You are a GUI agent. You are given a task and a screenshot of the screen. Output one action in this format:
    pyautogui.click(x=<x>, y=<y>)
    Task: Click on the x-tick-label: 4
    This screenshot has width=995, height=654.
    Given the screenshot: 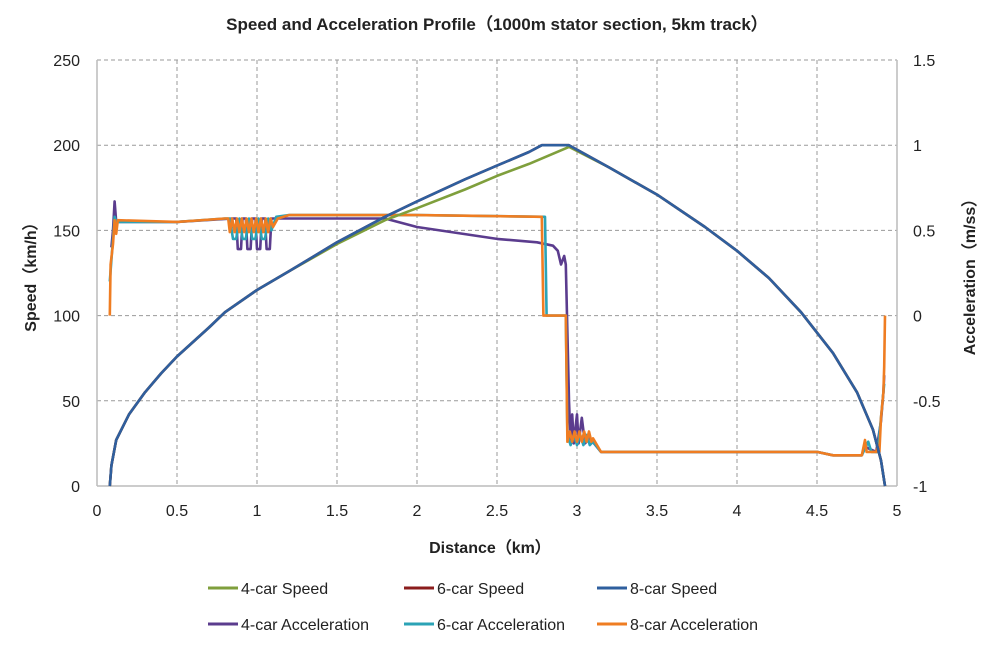 What is the action you would take?
    pyautogui.click(x=737, y=511)
    